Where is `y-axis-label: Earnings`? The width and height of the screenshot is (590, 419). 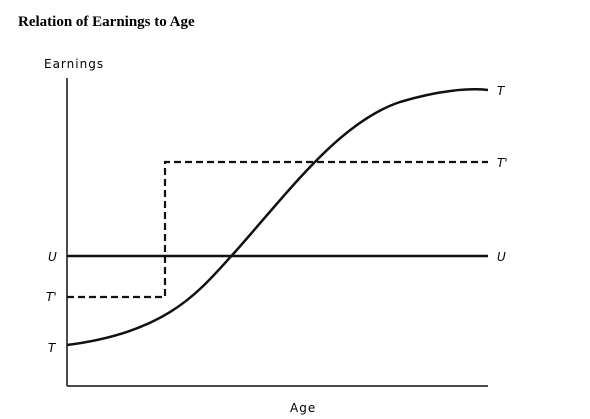 y-axis-label: Earnings is located at coordinates (74, 64).